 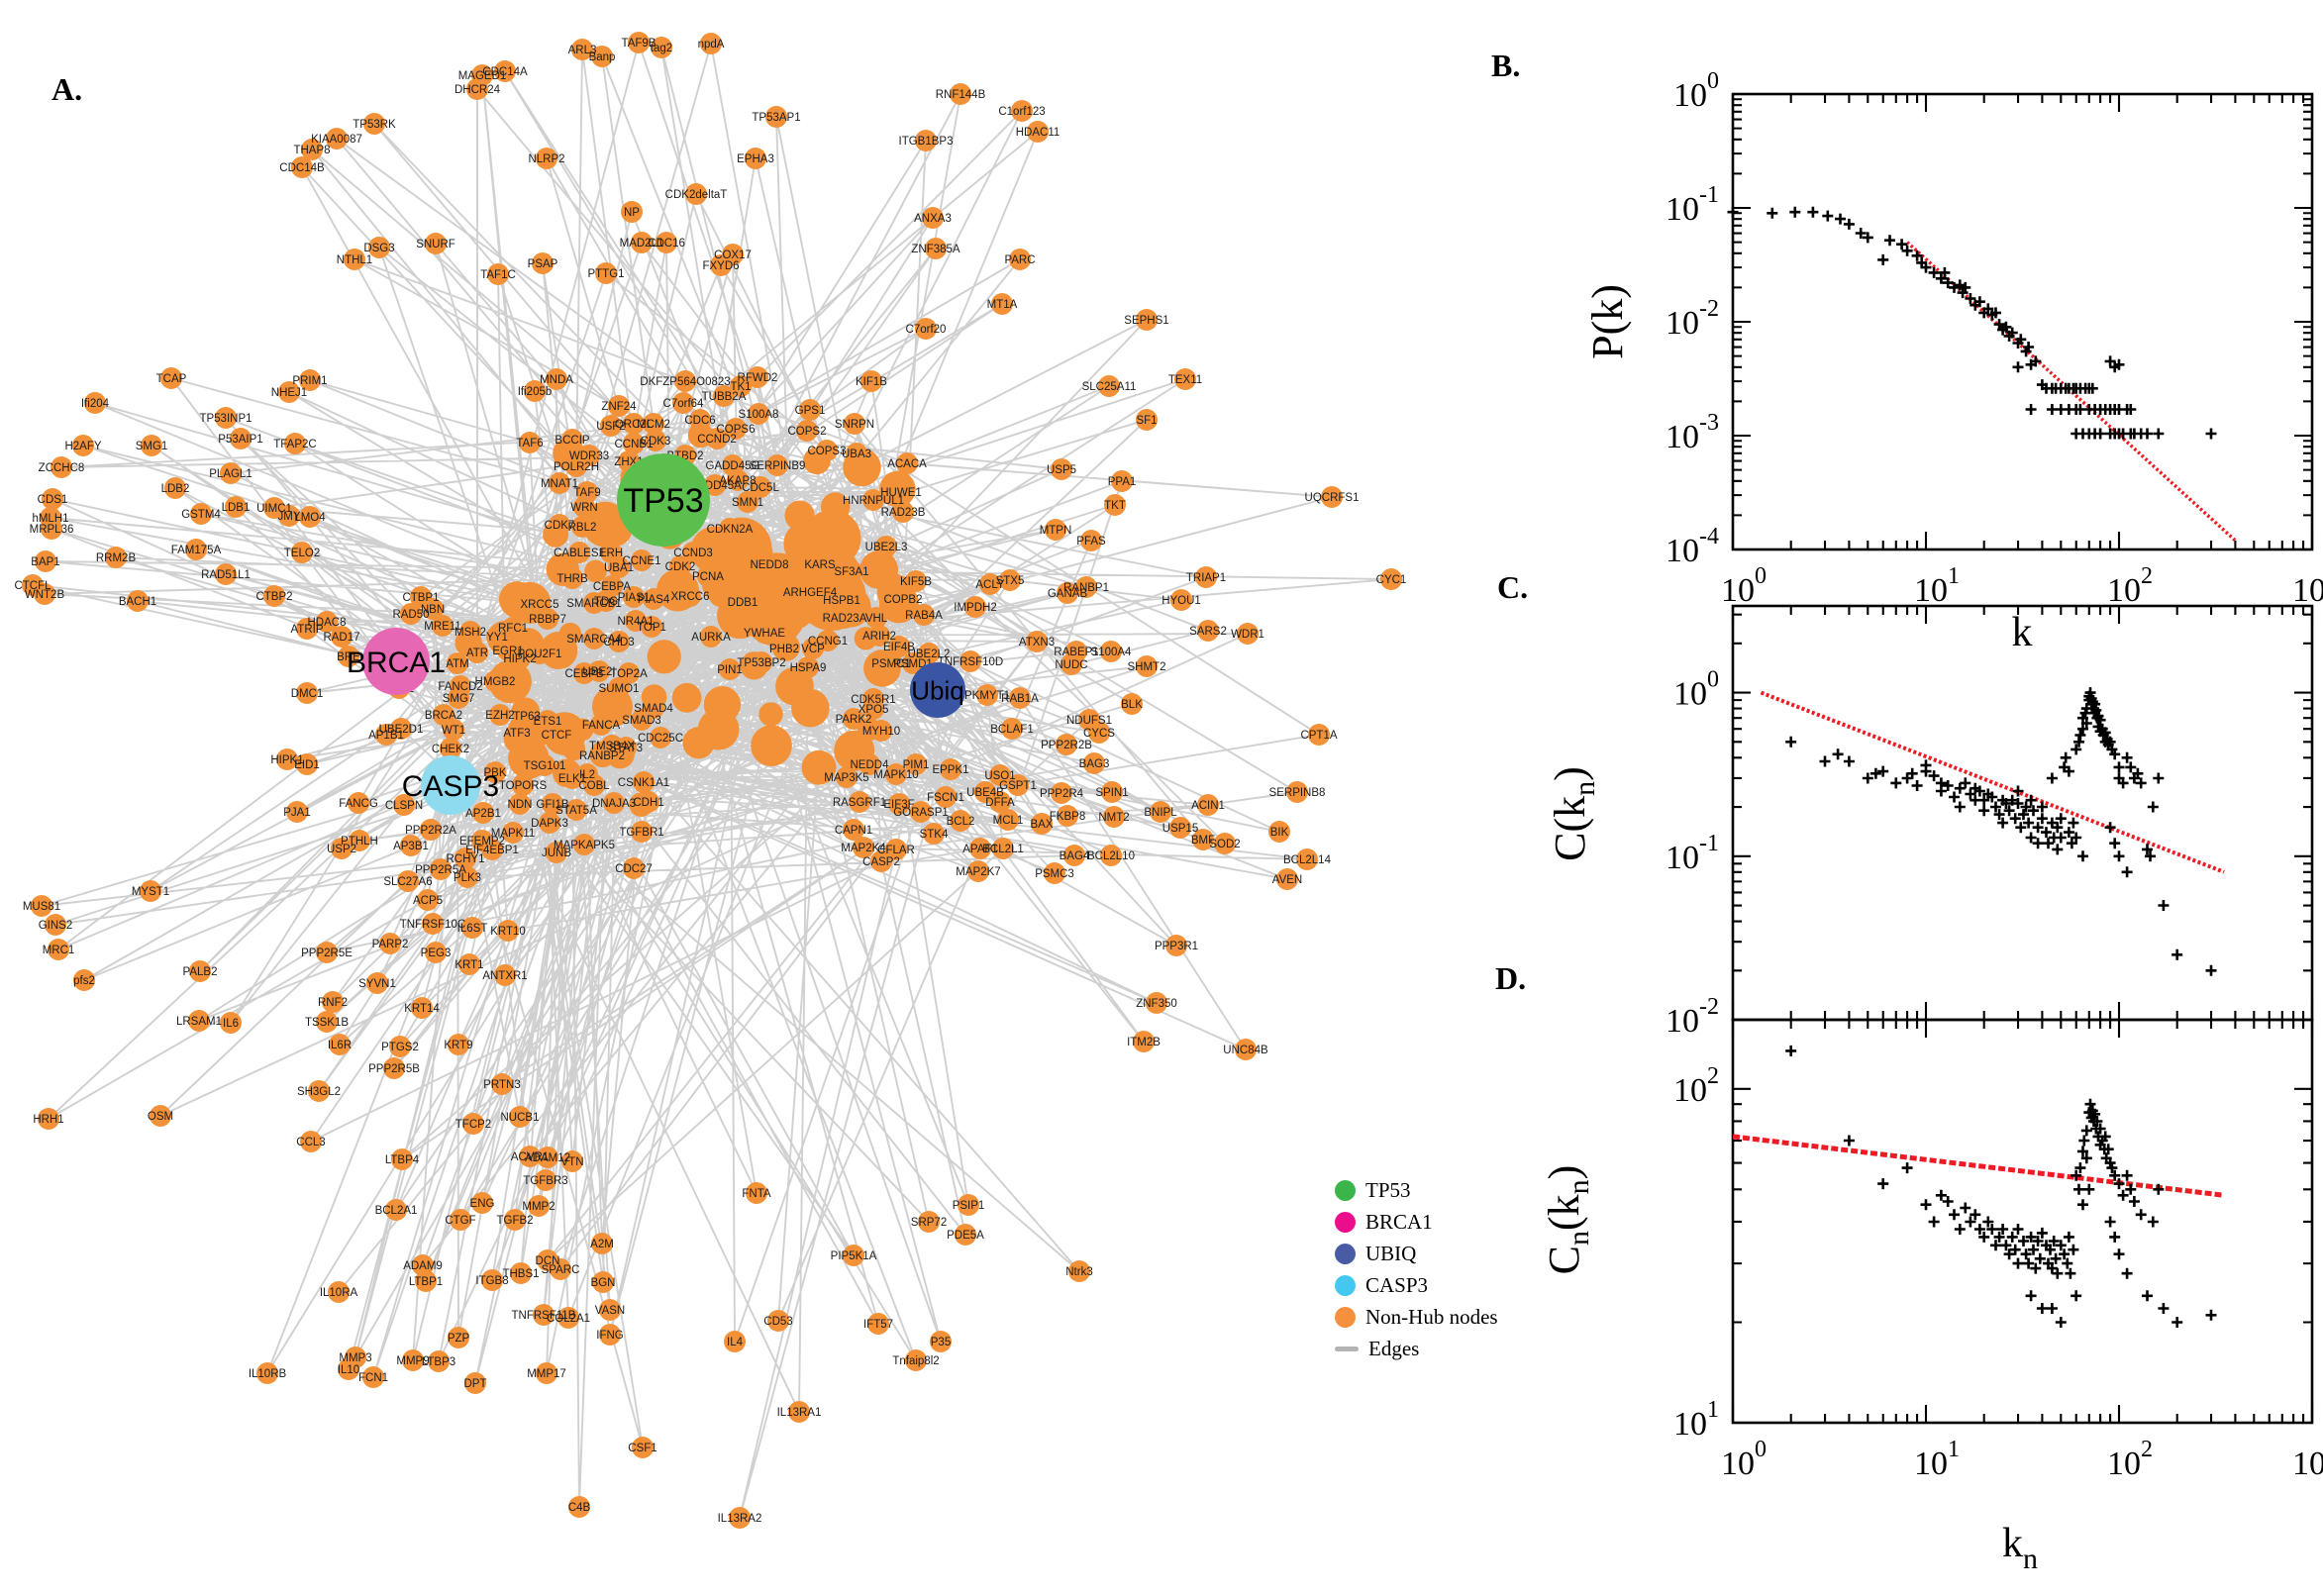 I want to click on network-node-label: CSF1, so click(x=642, y=1448).